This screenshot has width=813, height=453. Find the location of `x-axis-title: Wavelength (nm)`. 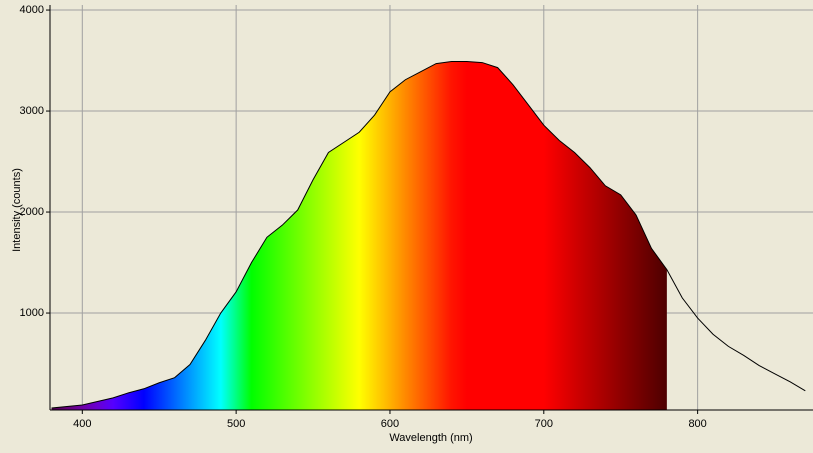

x-axis-title: Wavelength (nm) is located at coordinates (430, 438).